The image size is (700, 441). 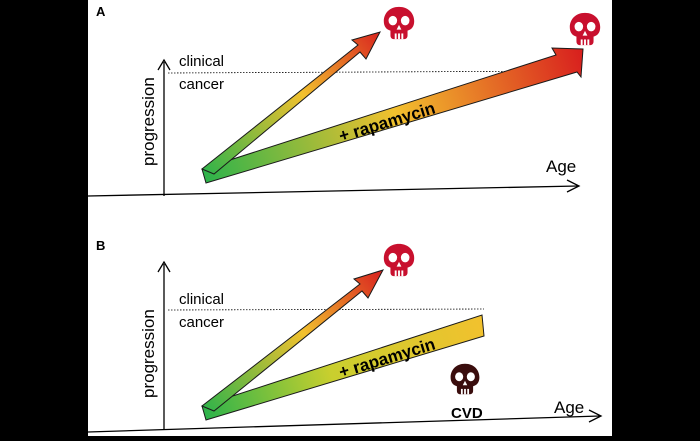 What do you see at coordinates (148, 121) in the screenshot?
I see `y-axis-label-a: progression` at bounding box center [148, 121].